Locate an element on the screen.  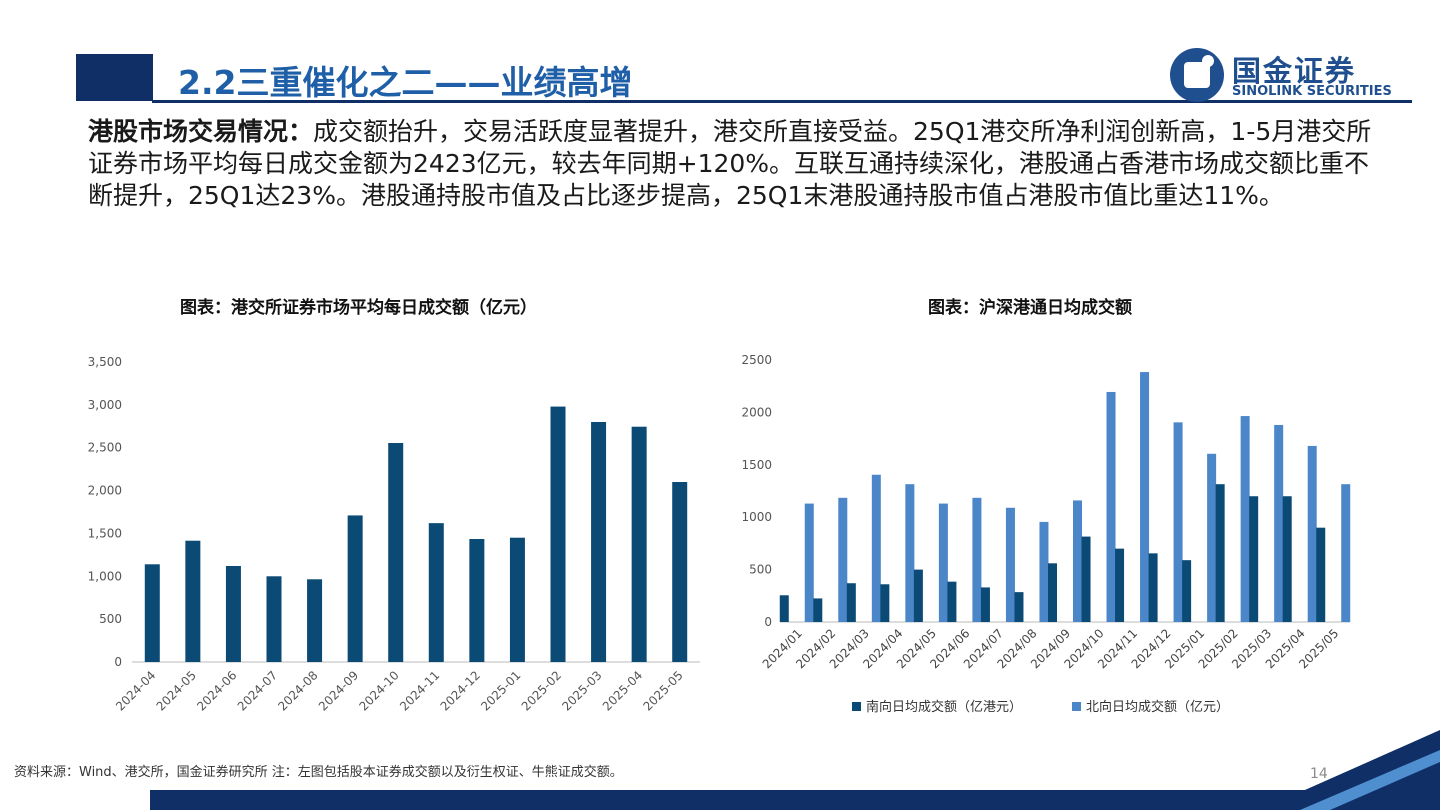
y-tick-label: 2,000 is located at coordinates (105, 491).